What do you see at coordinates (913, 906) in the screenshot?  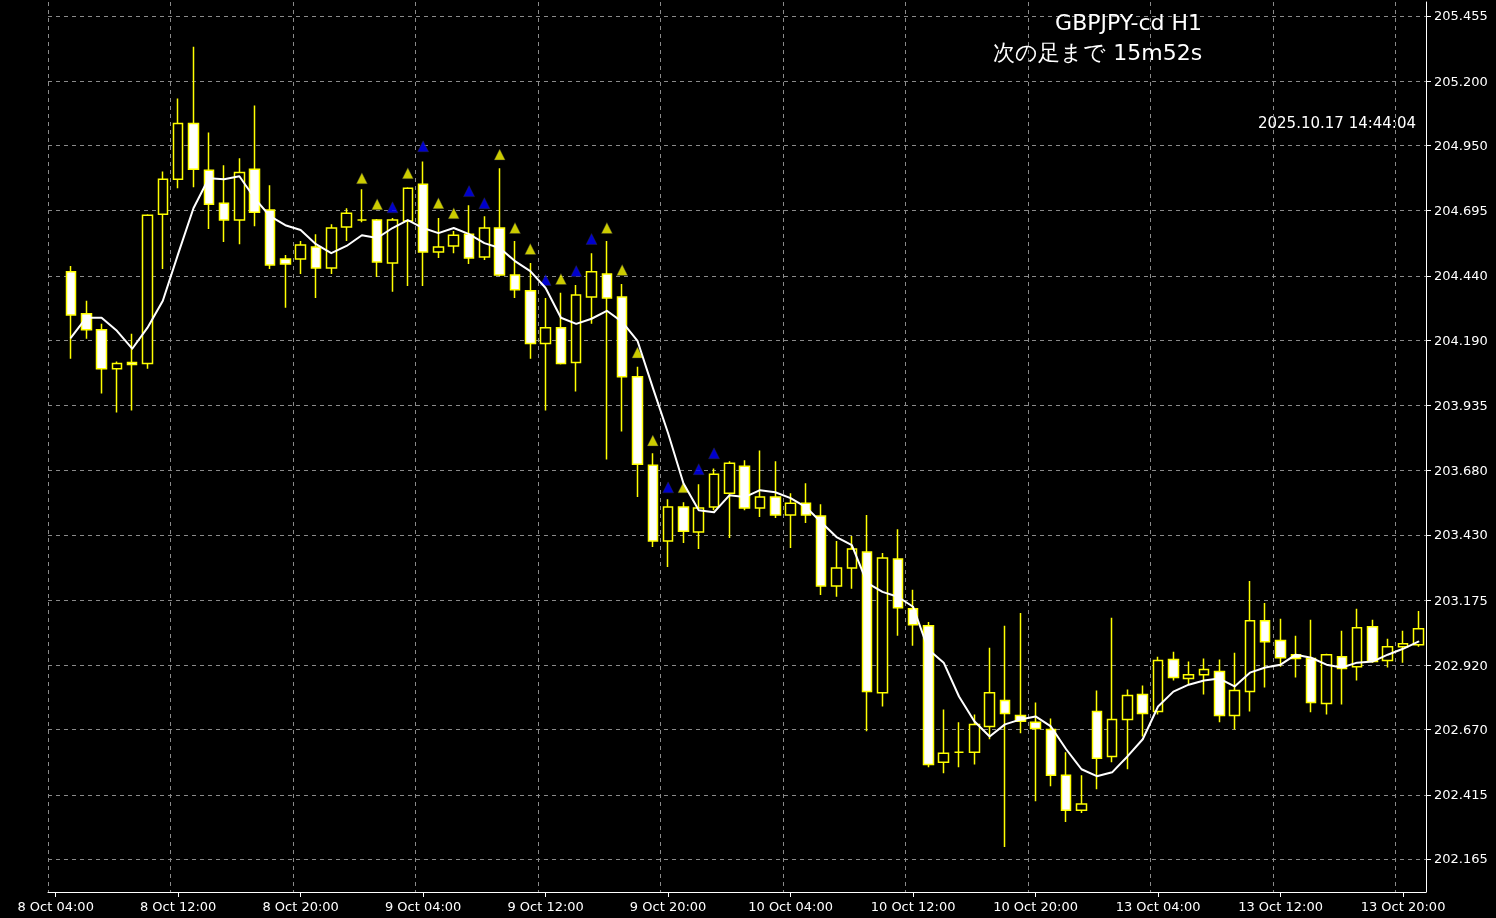 I see `x-tick-label: 10 Oct 12:00` at bounding box center [913, 906].